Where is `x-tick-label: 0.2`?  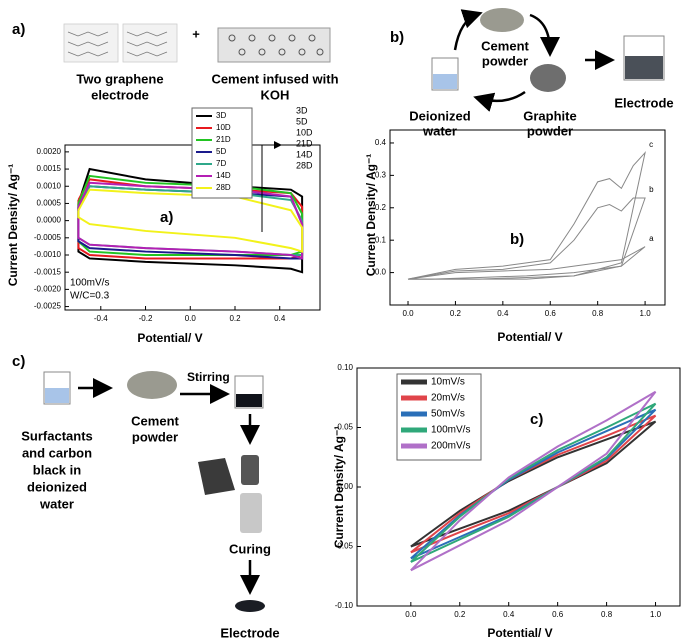
x-tick-label: 0.2 is located at coordinates (456, 313).